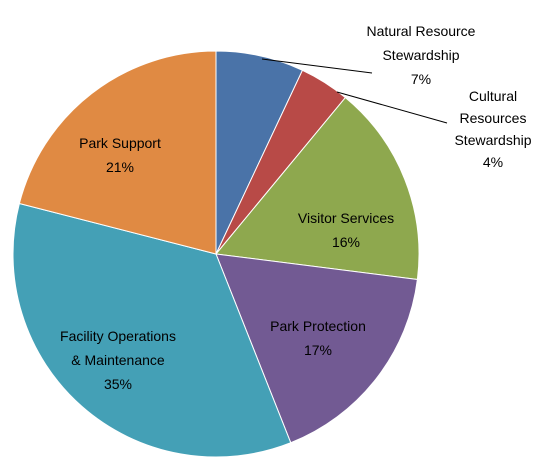 Image resolution: width=548 pixels, height=457 pixels. What do you see at coordinates (118, 348) in the screenshot?
I see `category-label: Facility Operations & Maintenance` at bounding box center [118, 348].